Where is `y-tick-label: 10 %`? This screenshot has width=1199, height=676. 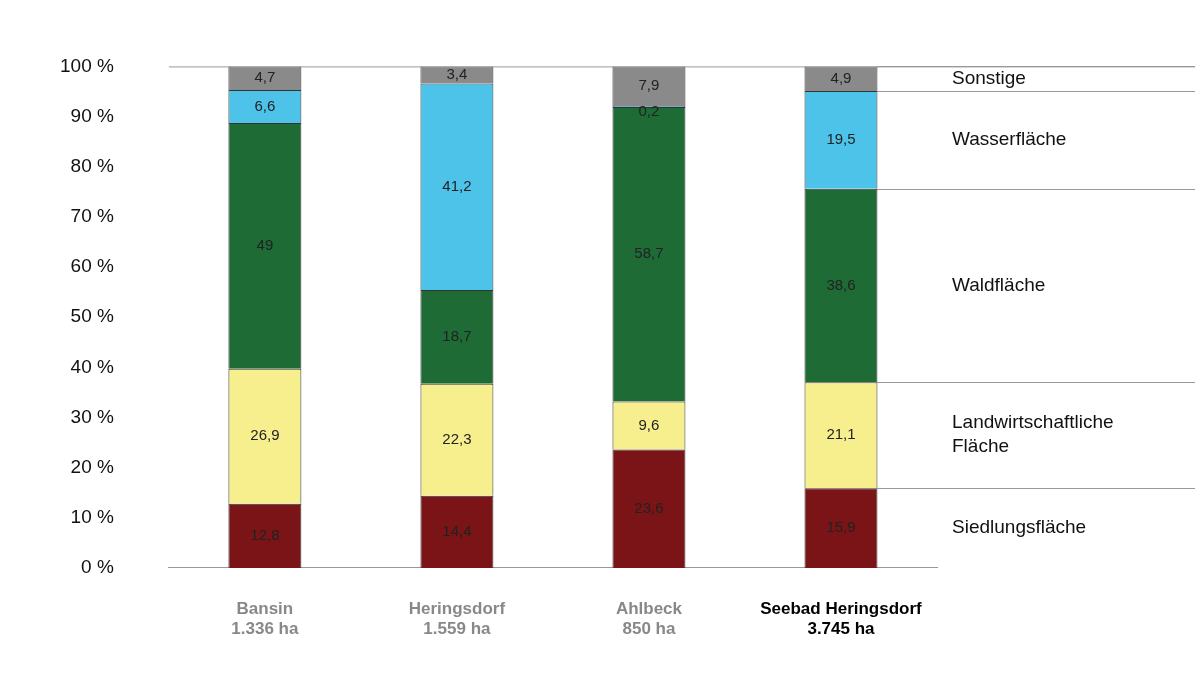 y-tick-label: 10 % is located at coordinates (92, 516).